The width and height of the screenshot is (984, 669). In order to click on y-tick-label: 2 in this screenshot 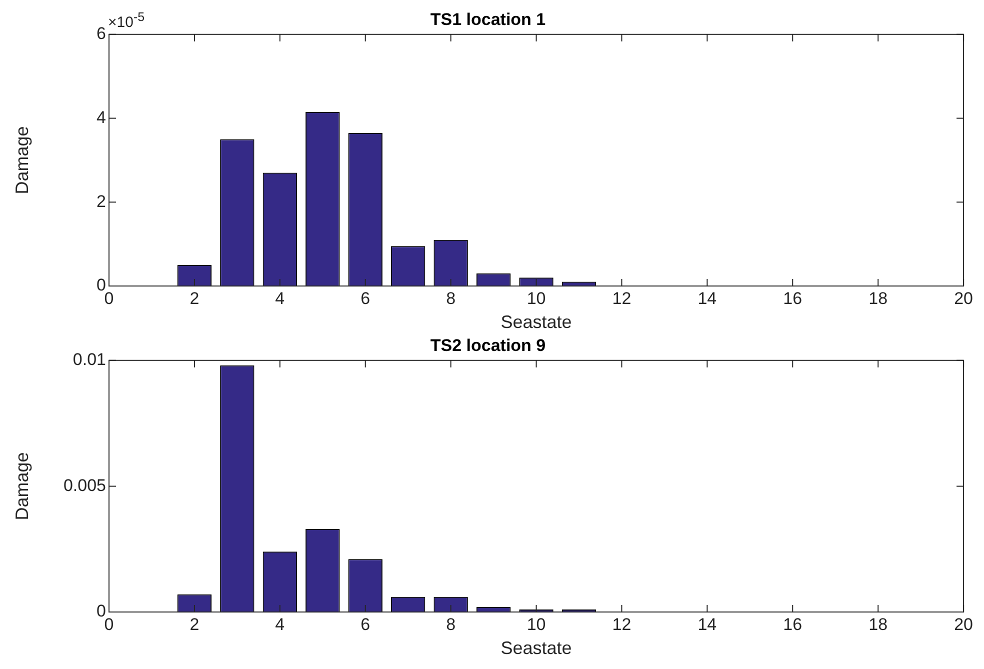, I will do `click(101, 201)`.